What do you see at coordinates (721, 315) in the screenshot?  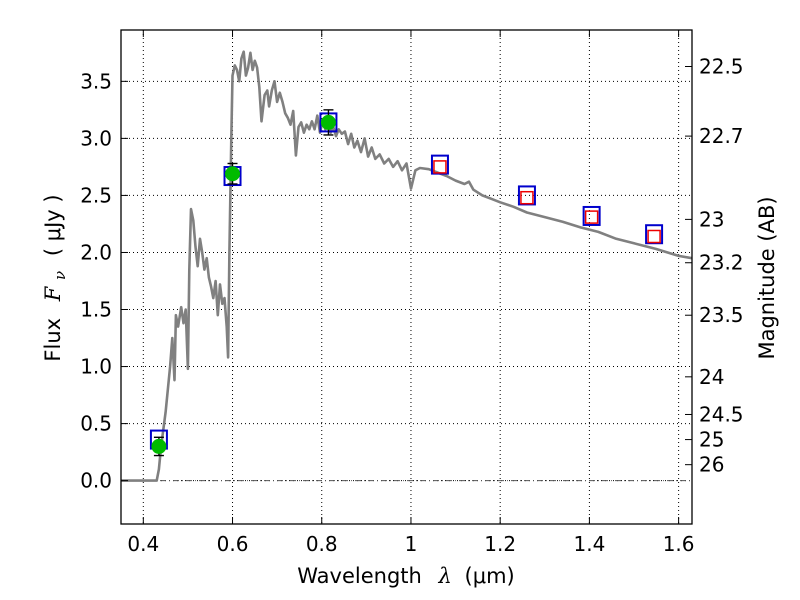 I see `right-tick-label: 23.5` at bounding box center [721, 315].